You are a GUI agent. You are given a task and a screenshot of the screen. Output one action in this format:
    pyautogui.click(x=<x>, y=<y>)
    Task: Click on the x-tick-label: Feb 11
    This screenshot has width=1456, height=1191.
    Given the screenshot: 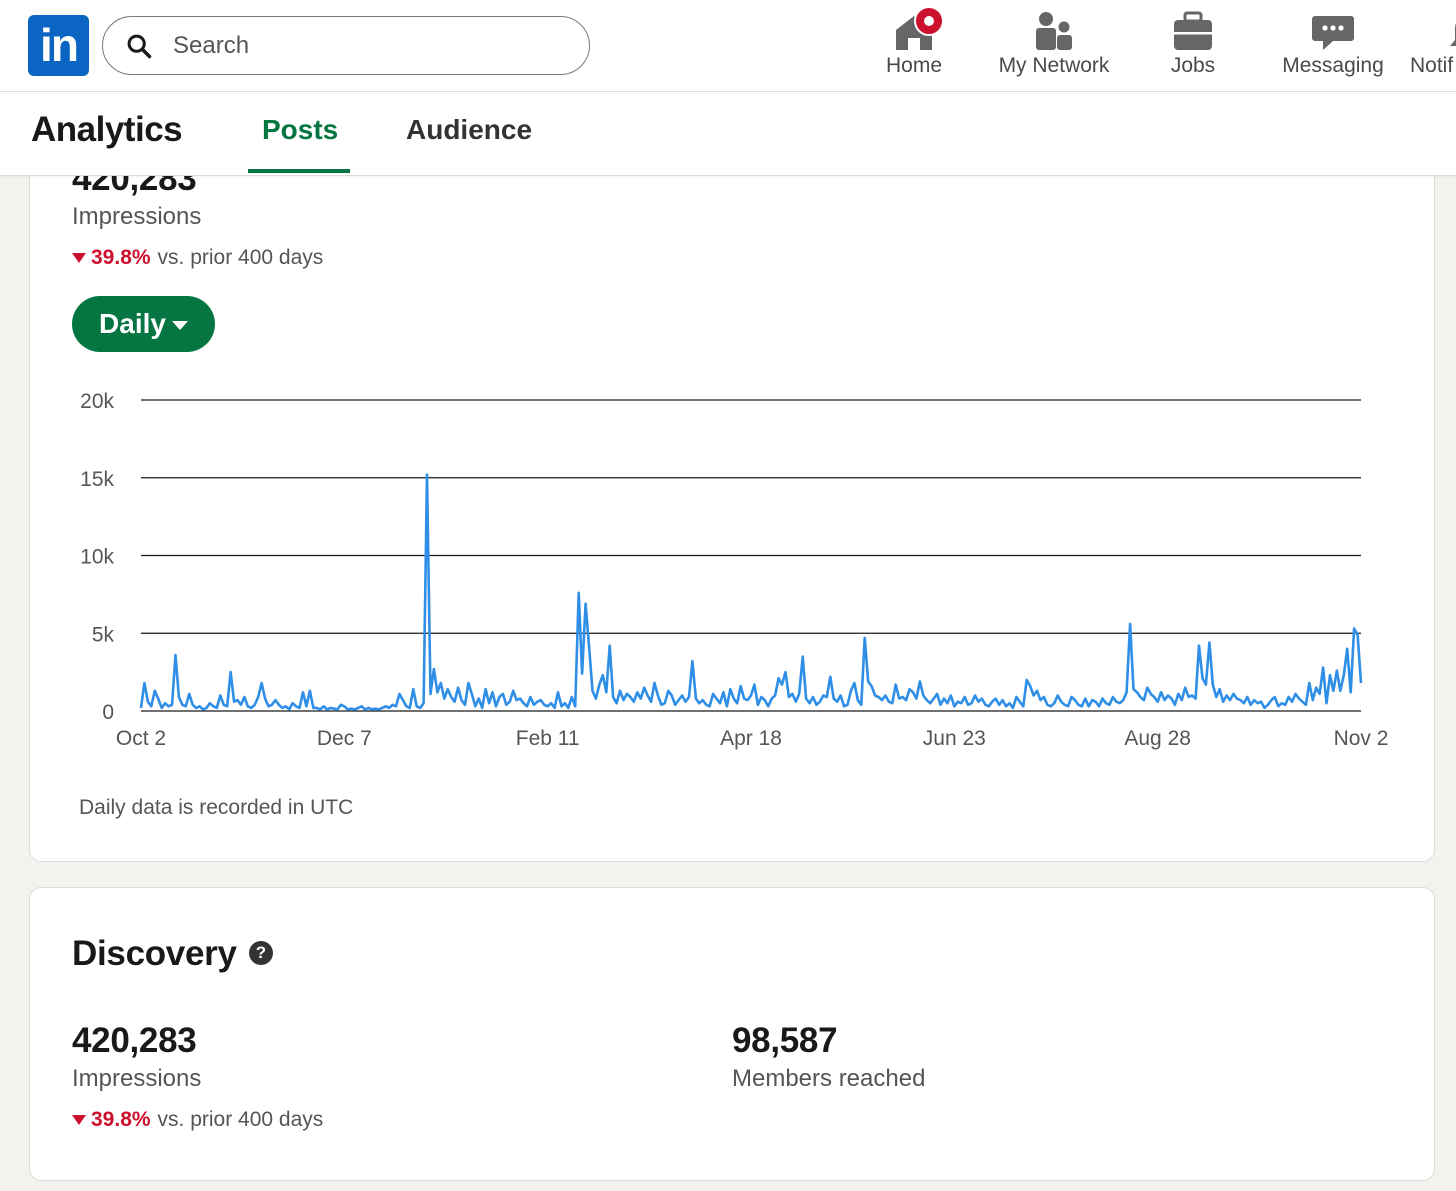 What is the action you would take?
    pyautogui.click(x=548, y=738)
    